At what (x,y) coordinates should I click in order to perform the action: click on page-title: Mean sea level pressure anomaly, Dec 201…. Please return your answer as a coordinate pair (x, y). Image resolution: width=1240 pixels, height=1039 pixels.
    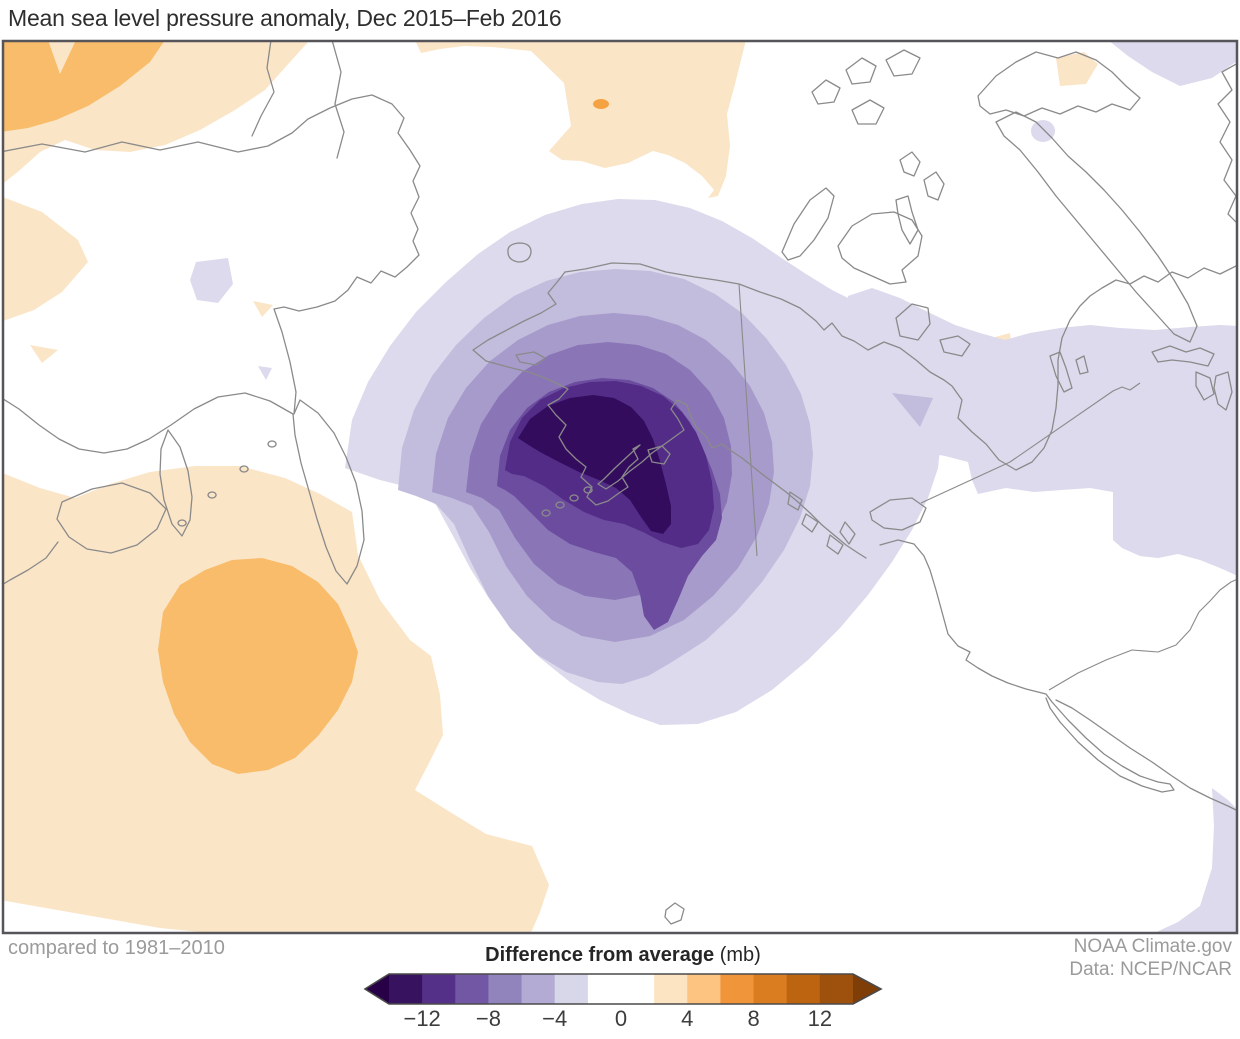
    Looking at the image, I should click on (285, 18).